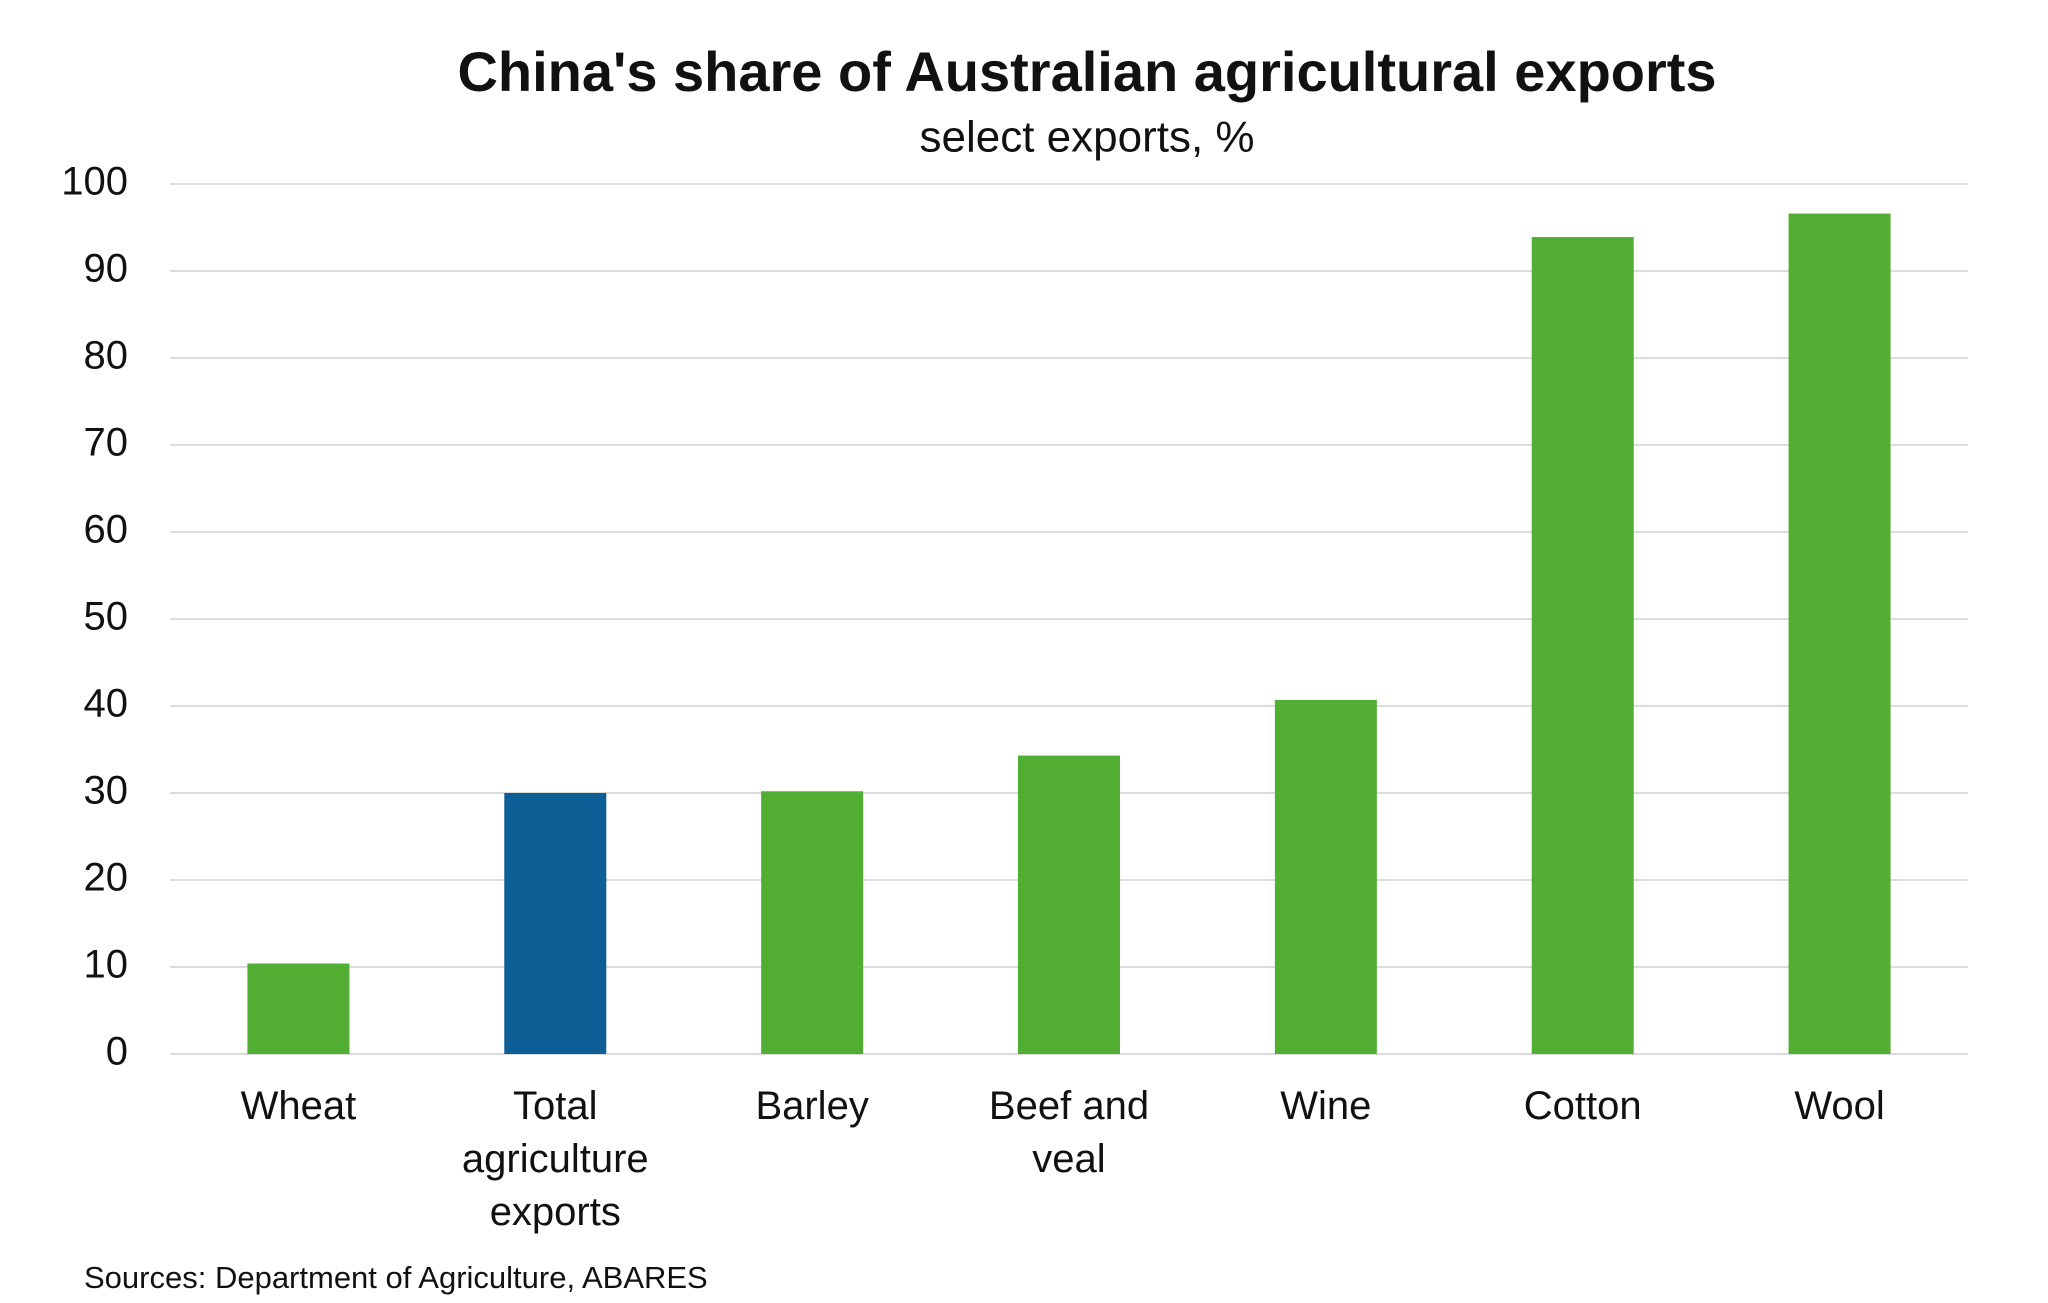  I want to click on x-tick-label: Wine, so click(1326, 1106).